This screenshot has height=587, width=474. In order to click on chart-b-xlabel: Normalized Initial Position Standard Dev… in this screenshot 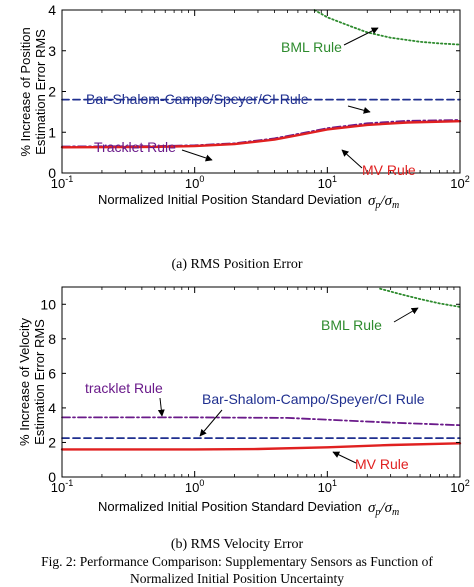, I will do `click(230, 506)`.